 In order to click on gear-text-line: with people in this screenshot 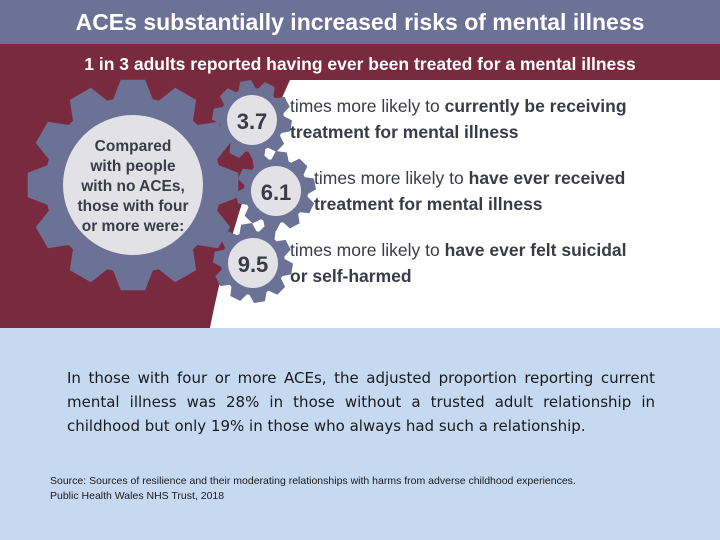, I will do `click(132, 166)`.